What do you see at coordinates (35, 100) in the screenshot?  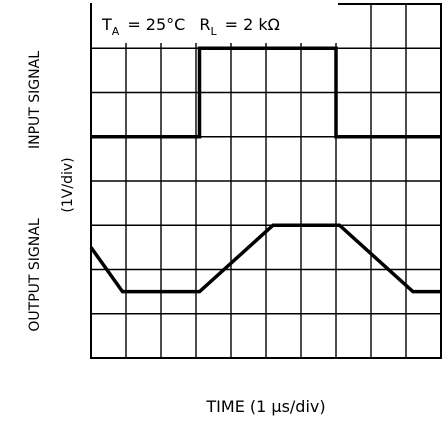 I see `y-axis-label-input: INPUT SIGNAL` at bounding box center [35, 100].